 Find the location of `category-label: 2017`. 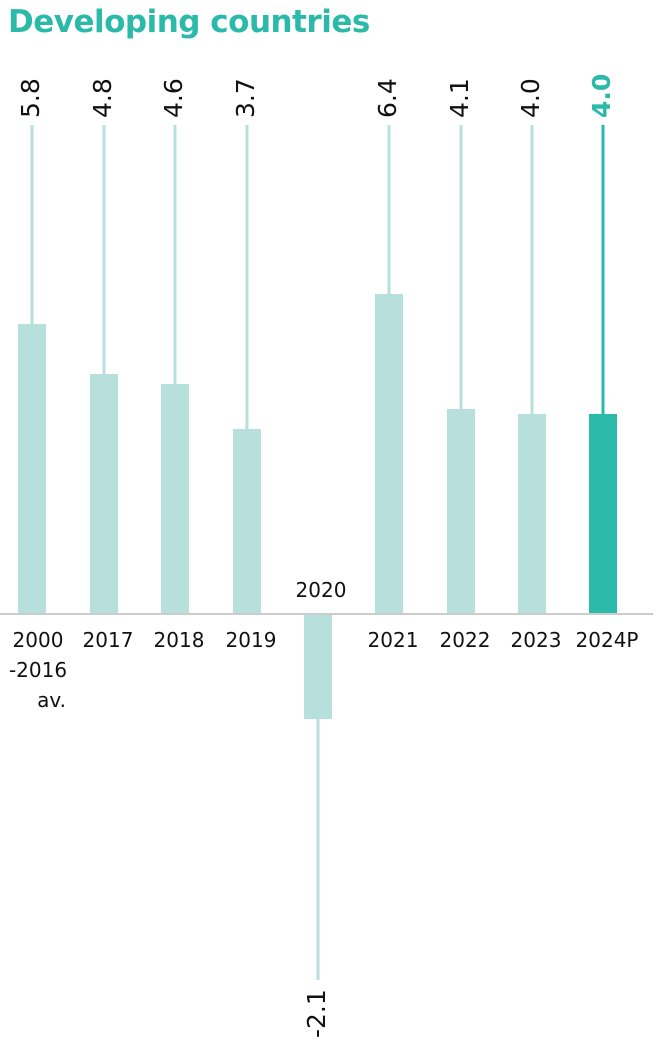

category-label: 2017 is located at coordinates (108, 640).